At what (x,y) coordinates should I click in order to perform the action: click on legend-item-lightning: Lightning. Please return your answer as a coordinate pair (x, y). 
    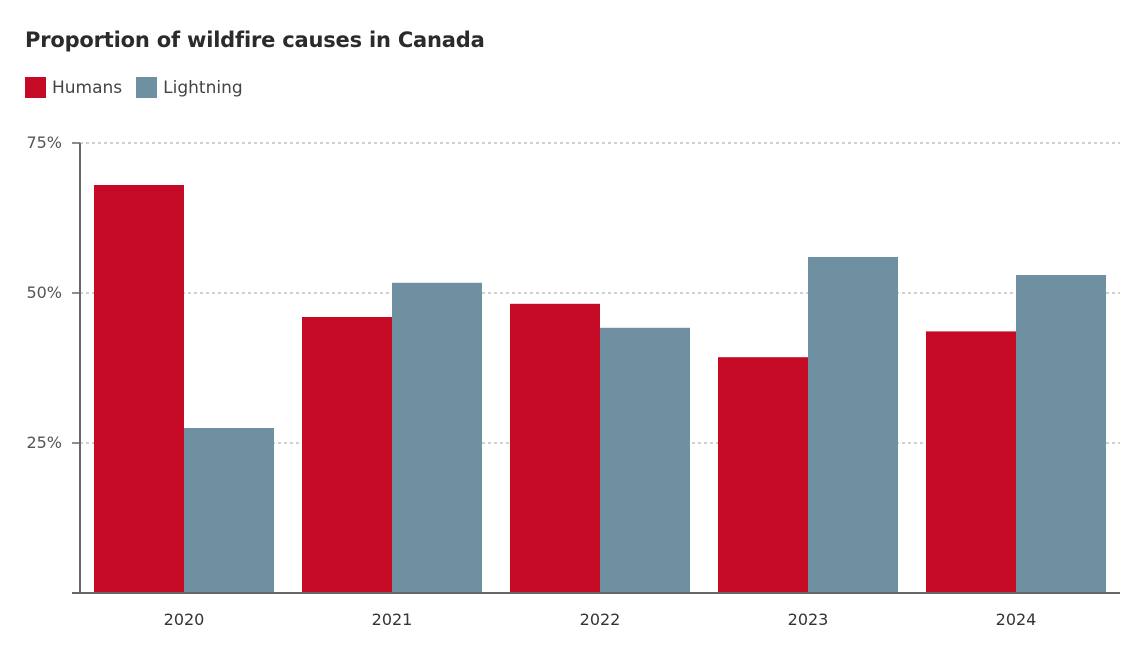
    Looking at the image, I should click on (189, 87).